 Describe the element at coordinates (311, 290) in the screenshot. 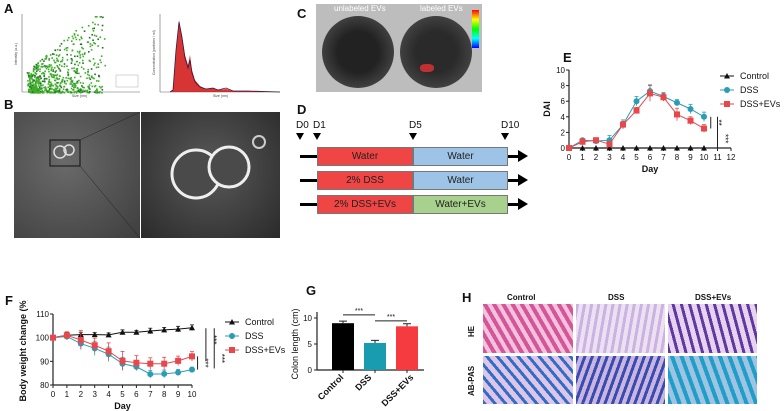

I see `panel-label-g: G` at that location.